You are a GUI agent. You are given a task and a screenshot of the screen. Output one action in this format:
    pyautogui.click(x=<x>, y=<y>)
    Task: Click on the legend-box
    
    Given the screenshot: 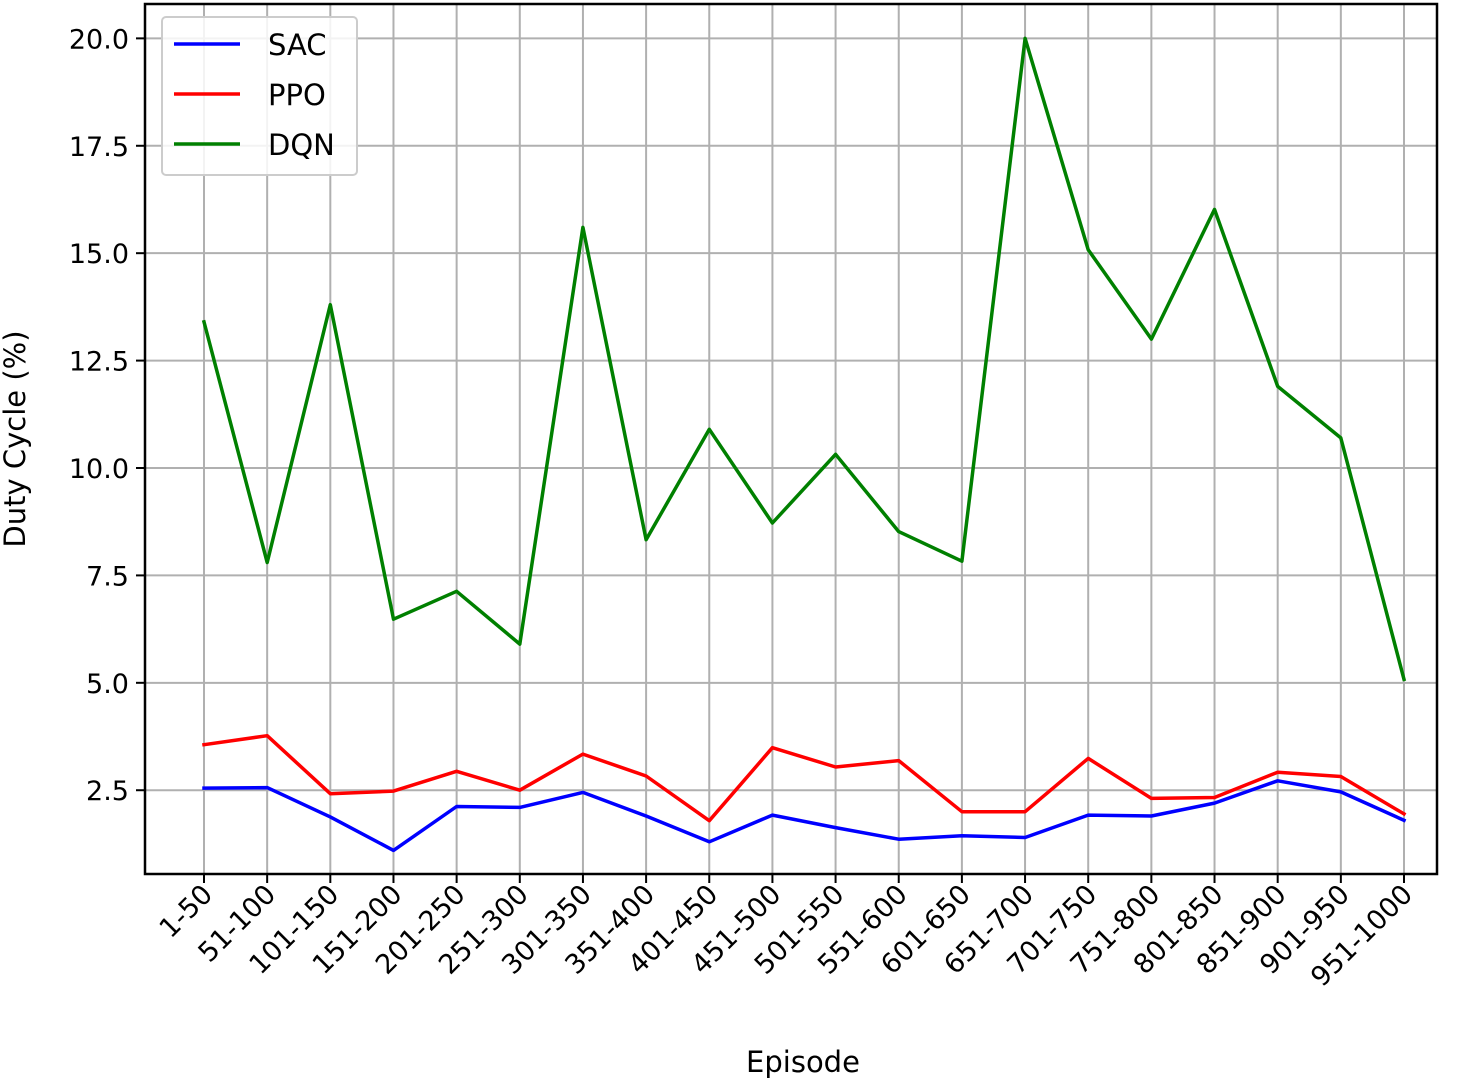 What is the action you would take?
    pyautogui.click(x=259, y=96)
    